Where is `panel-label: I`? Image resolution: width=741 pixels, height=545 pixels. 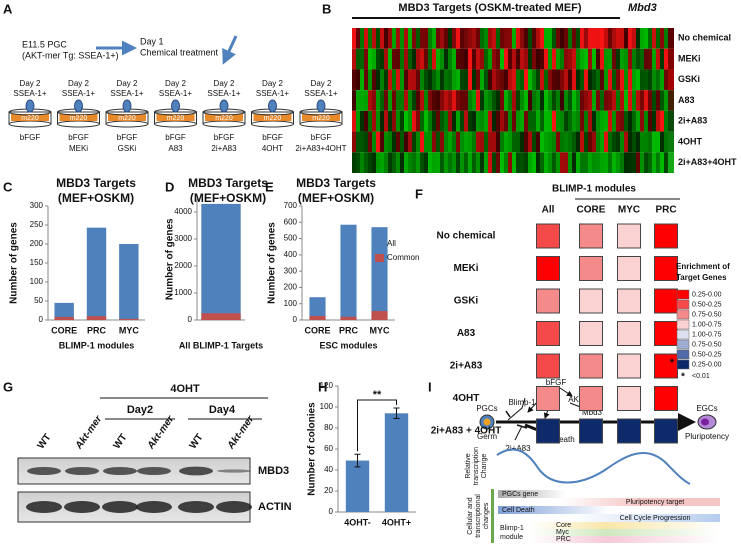
panel-label: I is located at coordinates (430, 386).